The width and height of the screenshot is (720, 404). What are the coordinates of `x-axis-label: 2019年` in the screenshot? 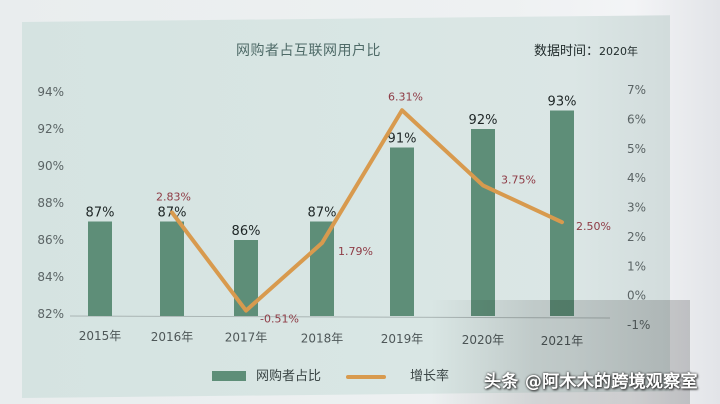 It's located at (402, 339).